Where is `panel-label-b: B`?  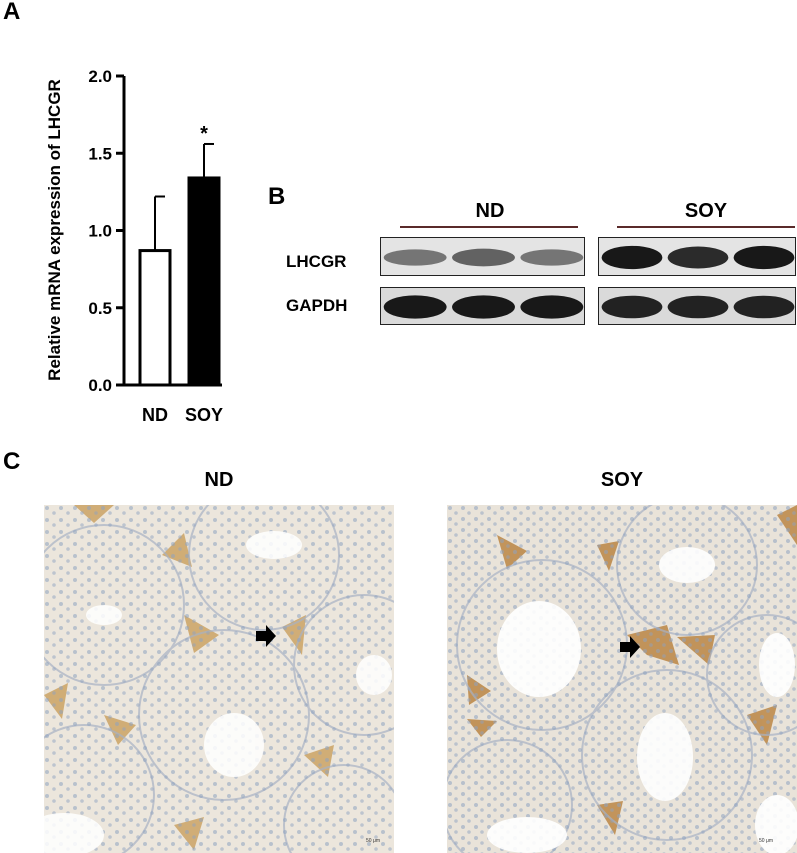 panel-label-b: B is located at coordinates (277, 196).